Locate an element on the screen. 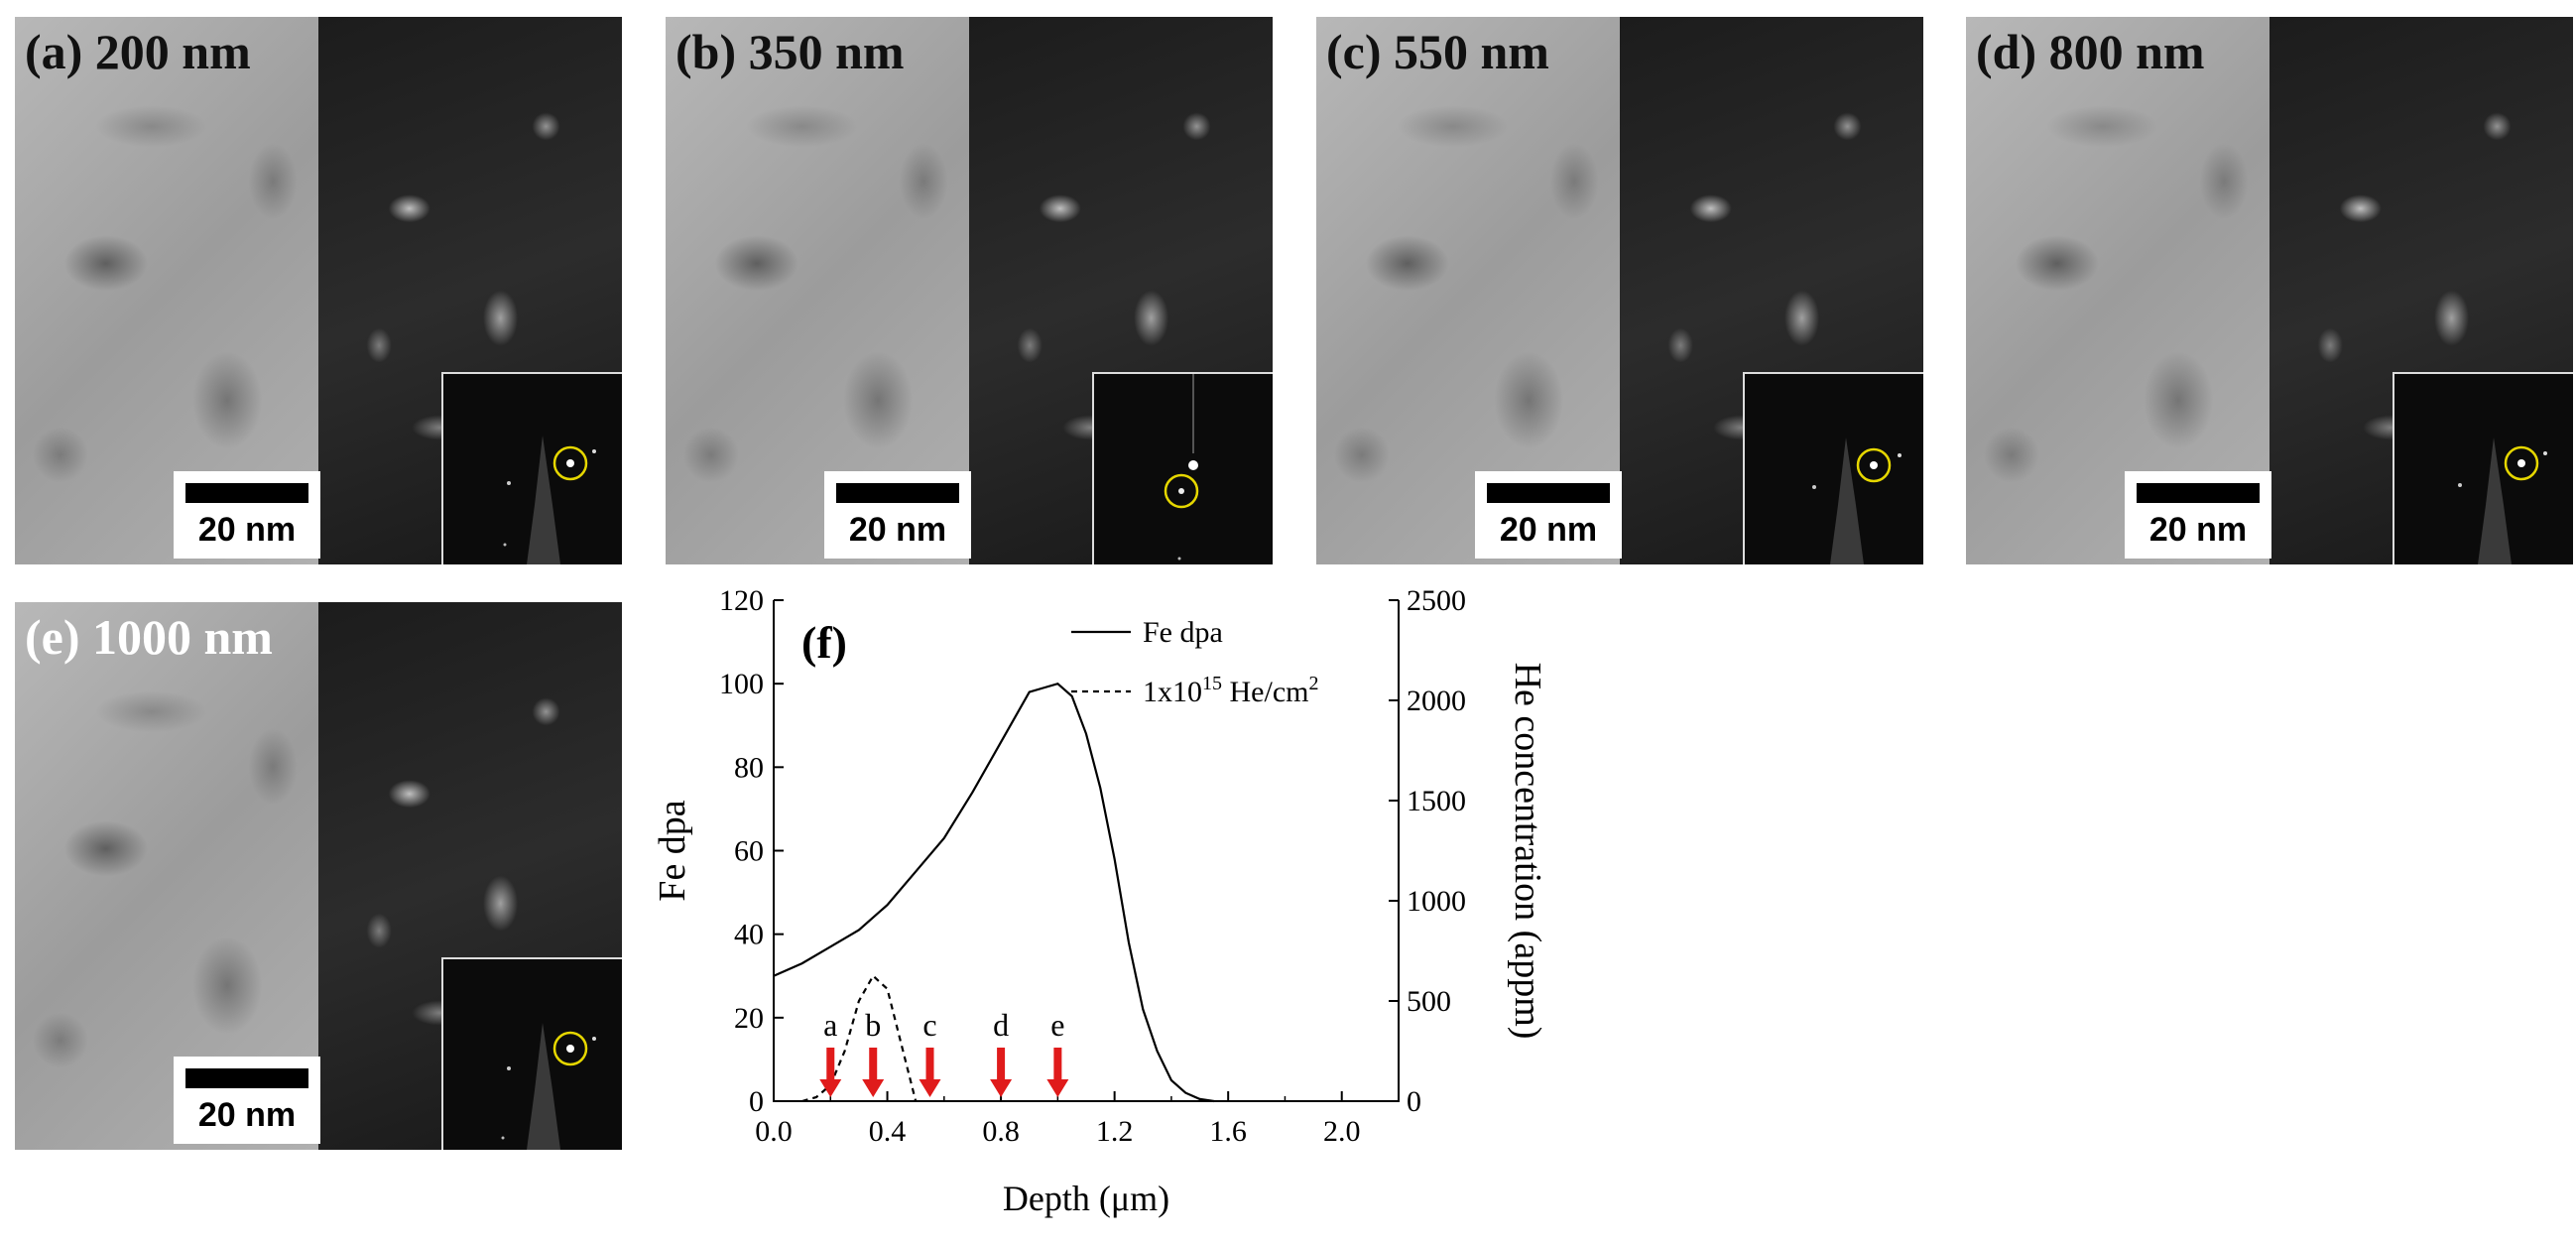 This screenshot has height=1247, width=2576. x-tick-label: 0.8 is located at coordinates (1001, 1131).